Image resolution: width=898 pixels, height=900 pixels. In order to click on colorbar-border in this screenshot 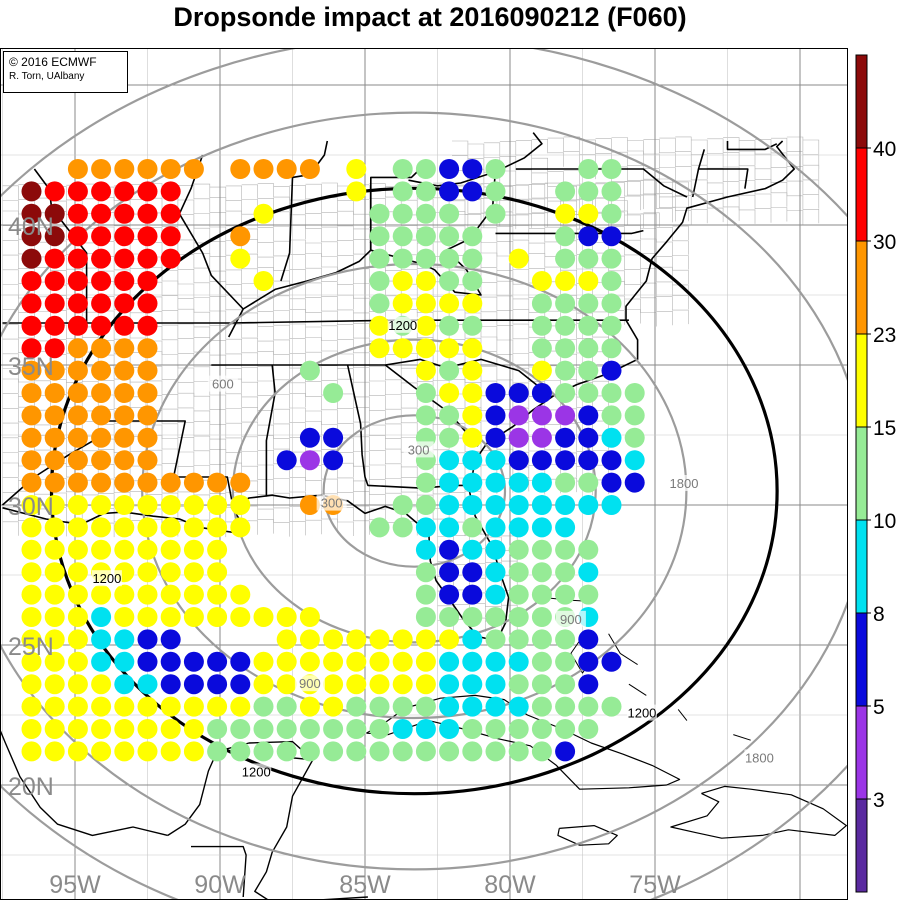, I will do `click(861, 473)`.